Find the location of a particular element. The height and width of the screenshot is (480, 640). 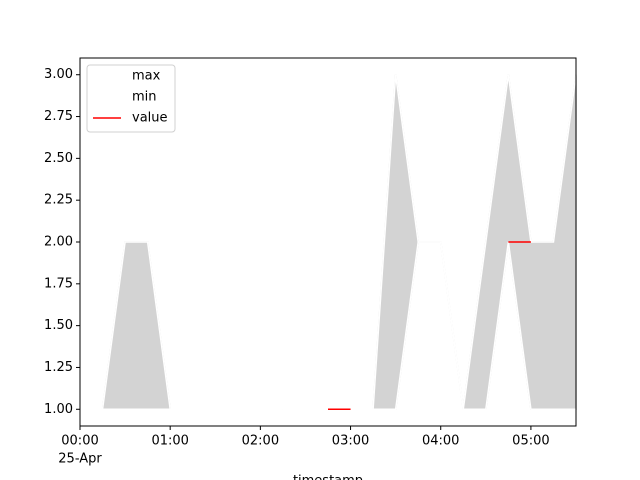

x-axis-label: timestamp is located at coordinates (328, 477).